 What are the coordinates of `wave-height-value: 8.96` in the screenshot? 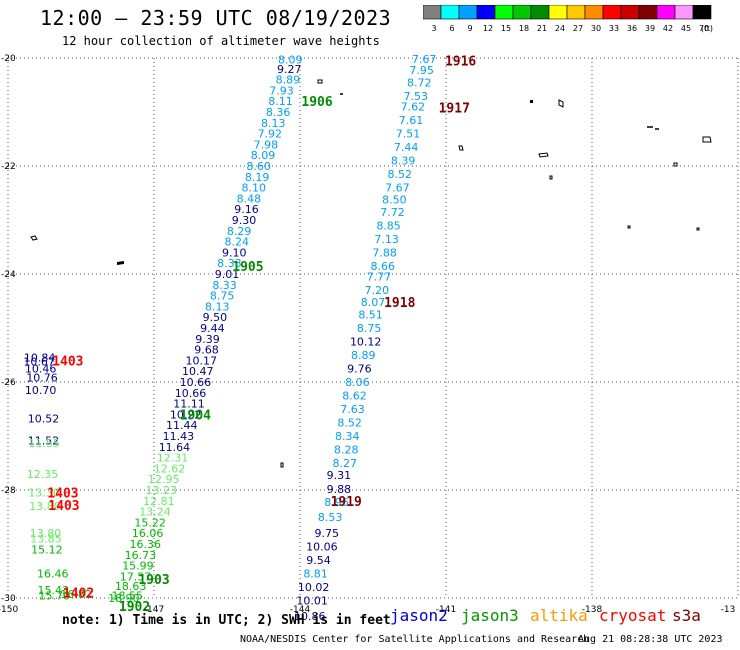 It's located at (336, 502).